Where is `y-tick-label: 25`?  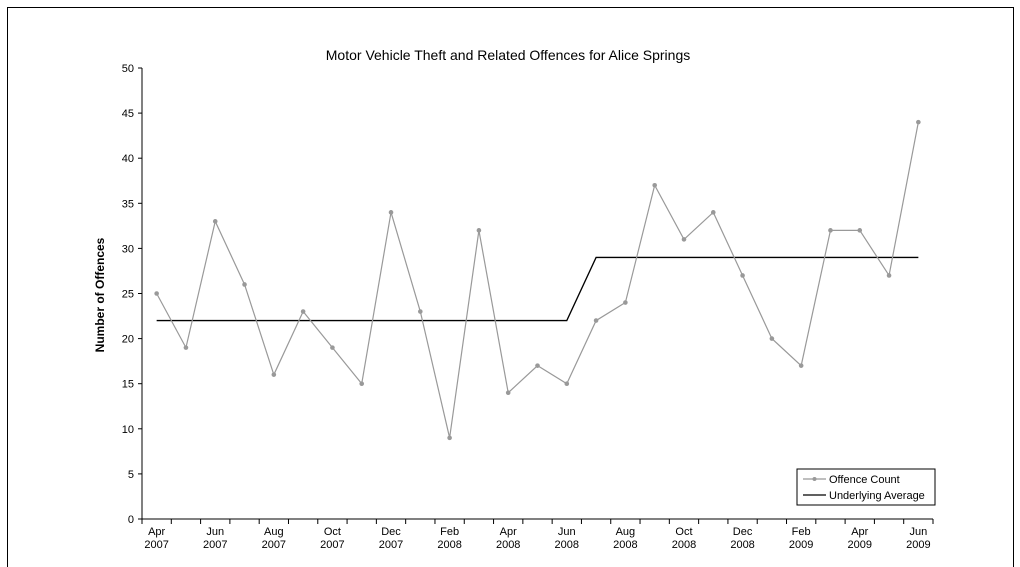 y-tick-label: 25 is located at coordinates (128, 295).